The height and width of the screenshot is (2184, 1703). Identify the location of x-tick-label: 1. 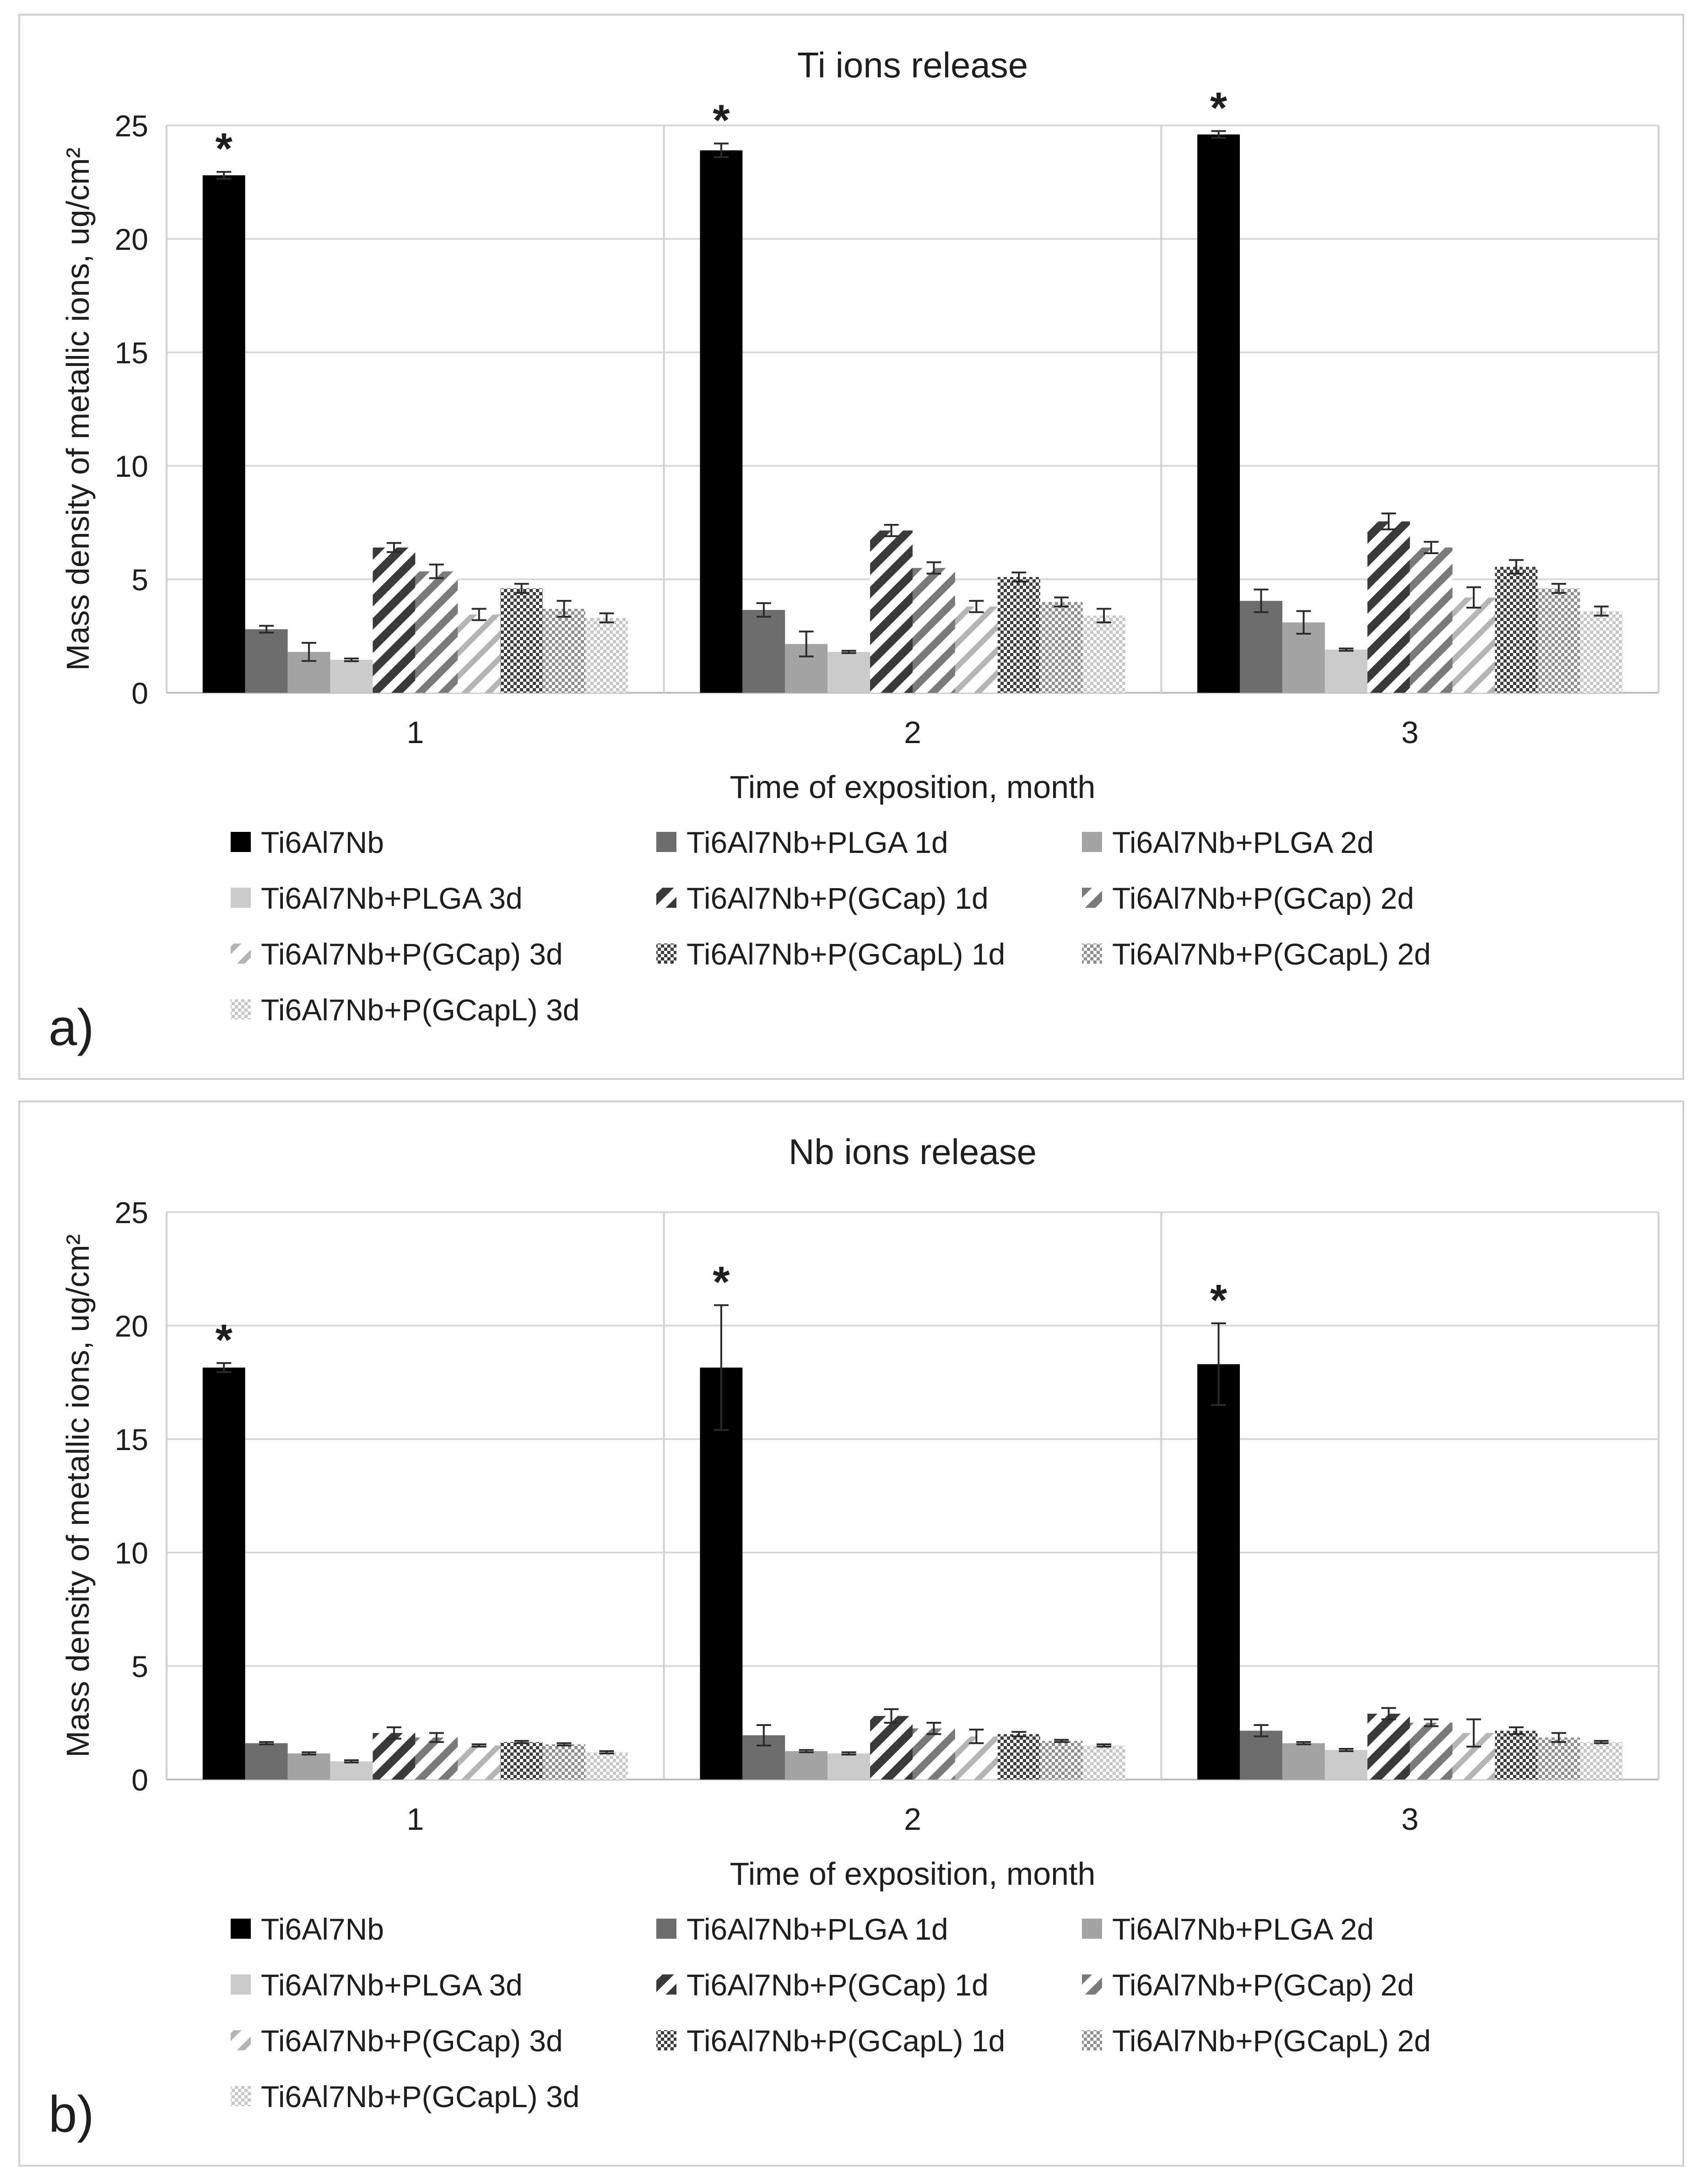
(415, 1819).